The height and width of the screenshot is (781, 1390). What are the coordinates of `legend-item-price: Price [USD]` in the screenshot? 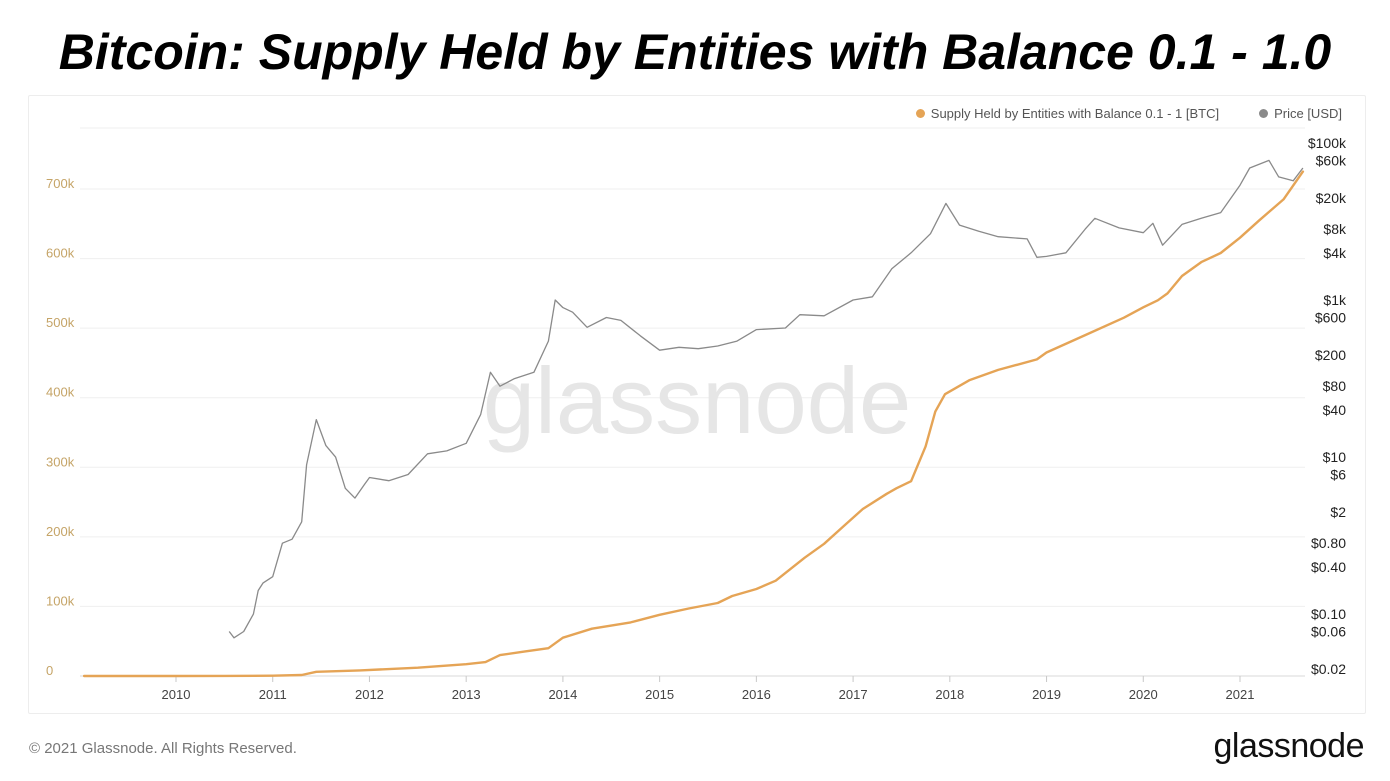 It's located at (1300, 113).